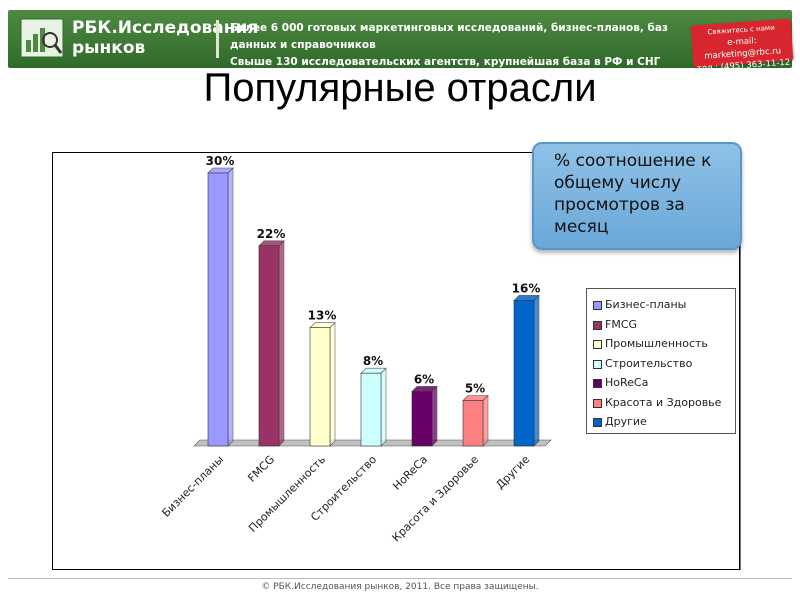 The width and height of the screenshot is (800, 600). I want to click on legend-item-3: Промышленность, so click(663, 344).